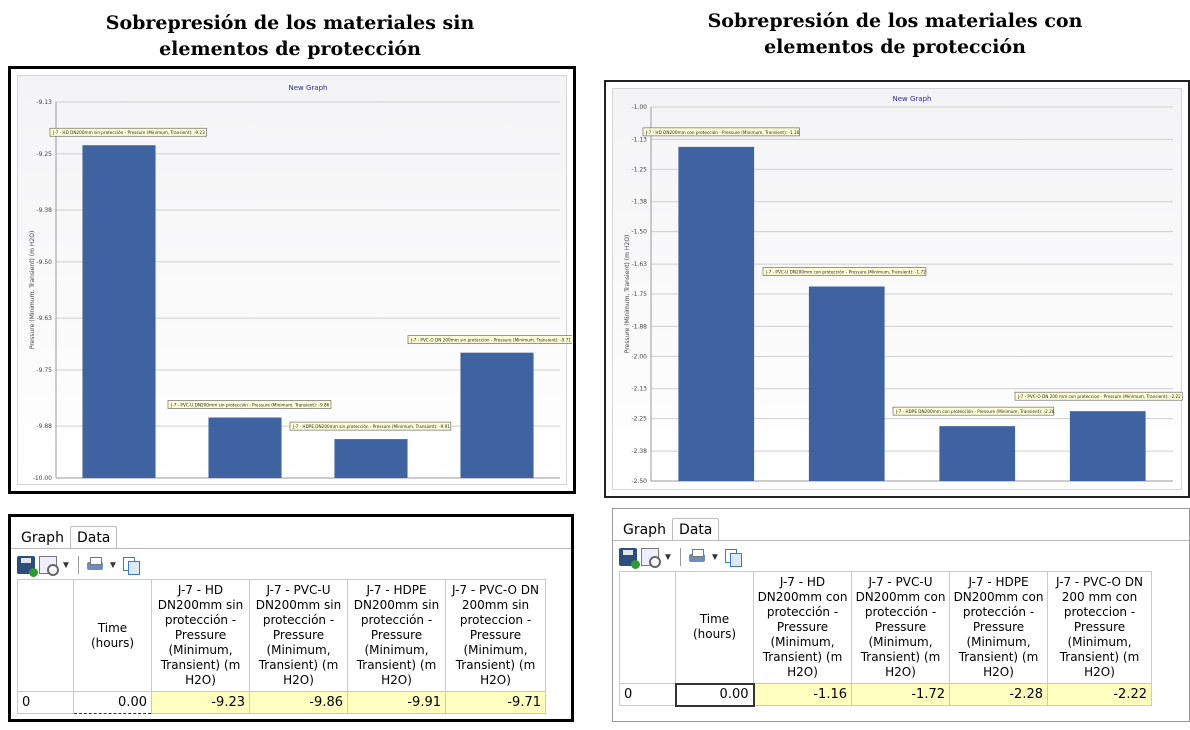 The height and width of the screenshot is (730, 1190). What do you see at coordinates (290, 23) in the screenshot?
I see `left-title-line1: Sobrepresión de los materiales sin` at bounding box center [290, 23].